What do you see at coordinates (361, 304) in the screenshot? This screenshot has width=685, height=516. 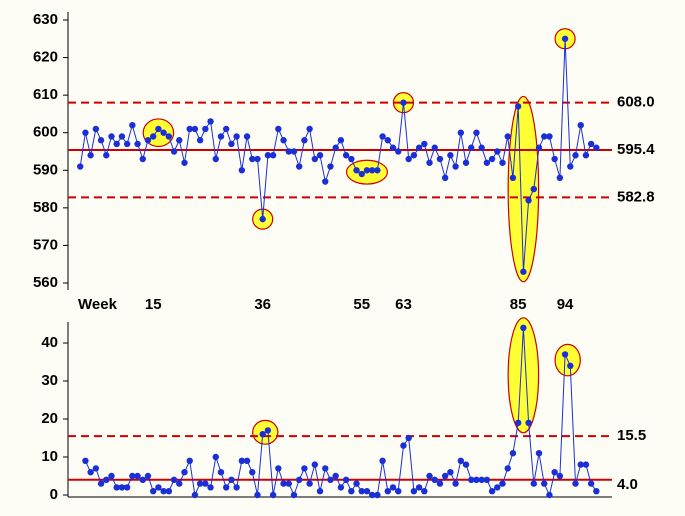 I see `x-tick-label: 55` at bounding box center [361, 304].